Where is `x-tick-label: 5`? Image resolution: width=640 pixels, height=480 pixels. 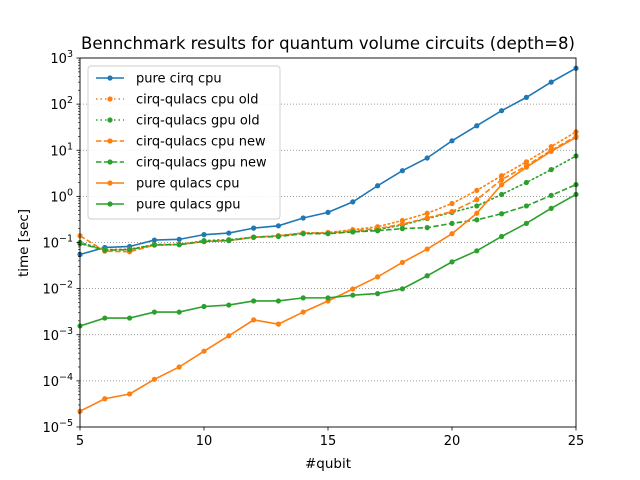 x-tick-label: 5 is located at coordinates (80, 441).